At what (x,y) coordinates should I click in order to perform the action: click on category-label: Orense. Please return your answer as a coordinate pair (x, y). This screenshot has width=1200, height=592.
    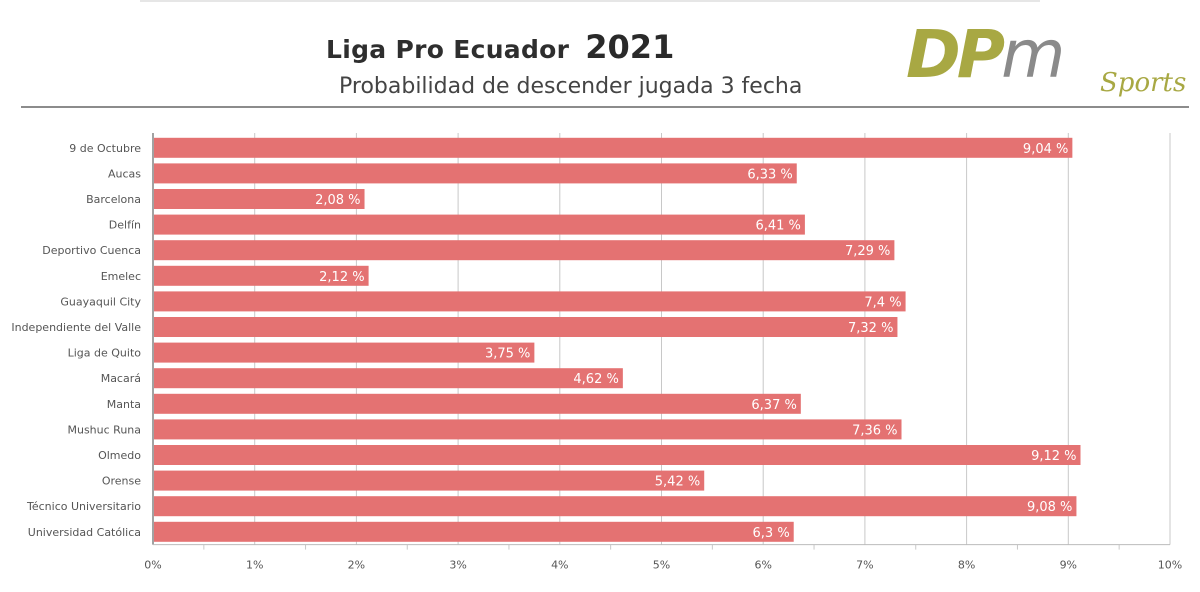
    Looking at the image, I should click on (121, 481).